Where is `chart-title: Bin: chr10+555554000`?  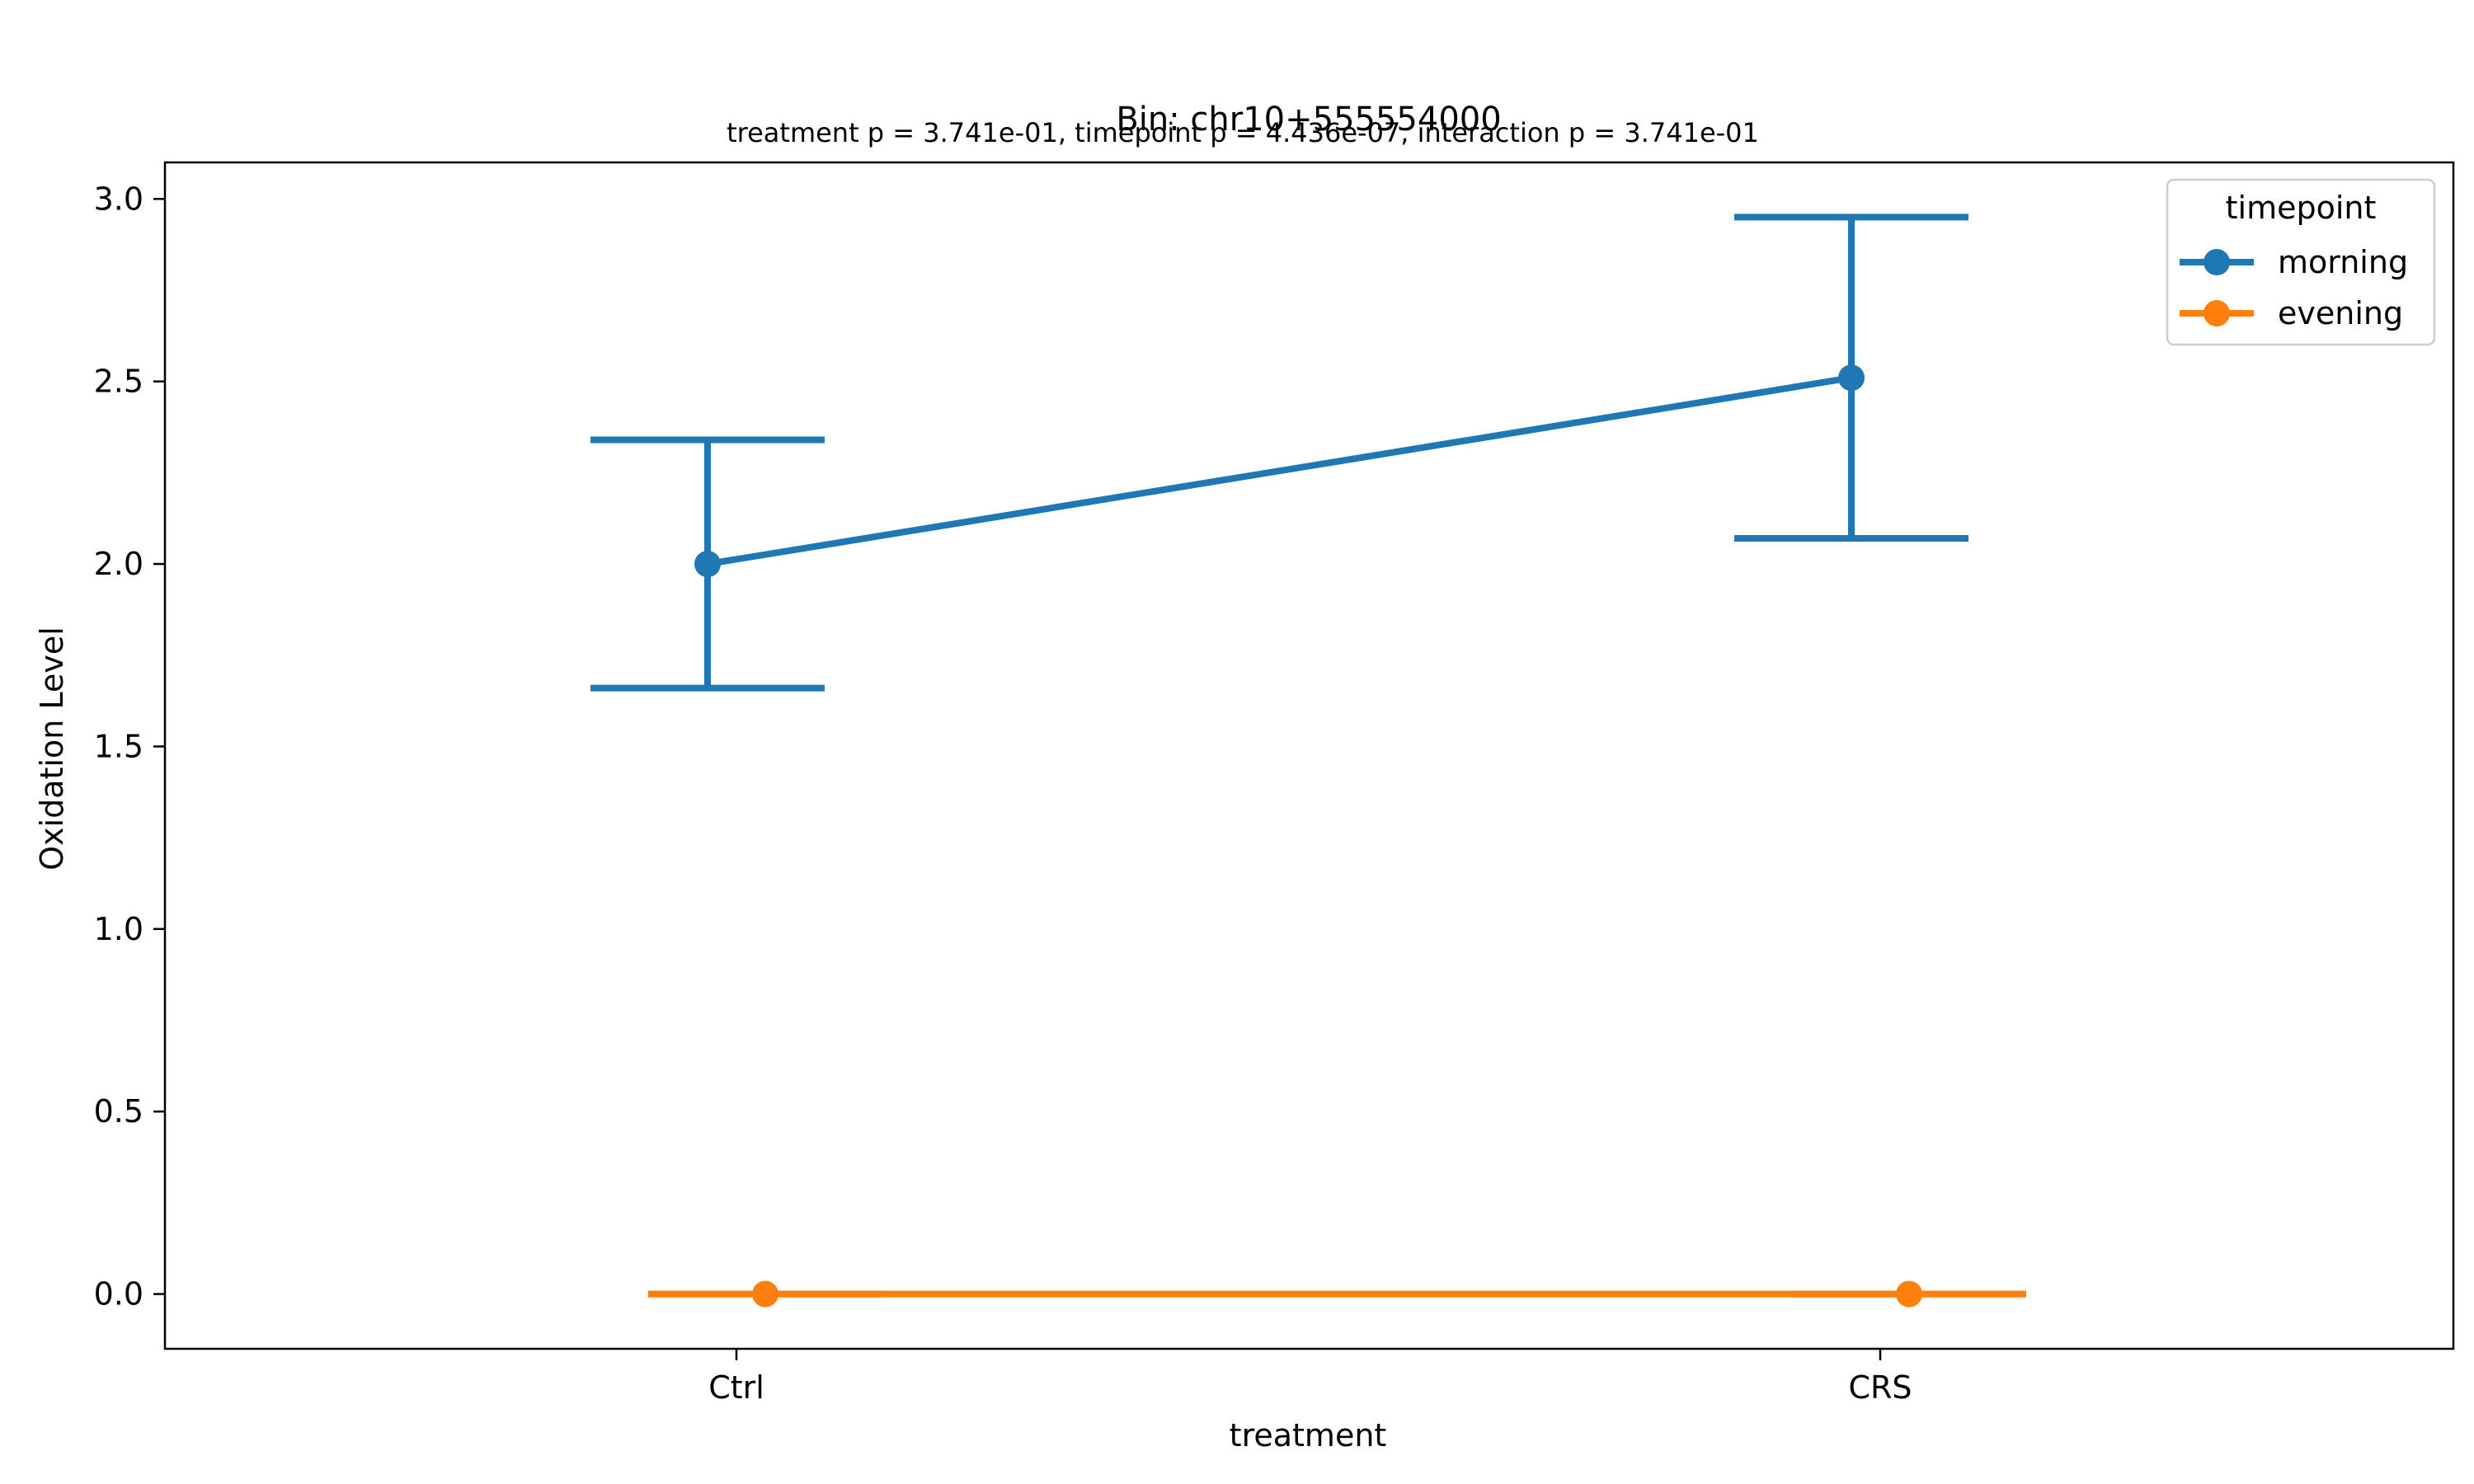
chart-title: Bin: chr10+555554000 is located at coordinates (1308, 120).